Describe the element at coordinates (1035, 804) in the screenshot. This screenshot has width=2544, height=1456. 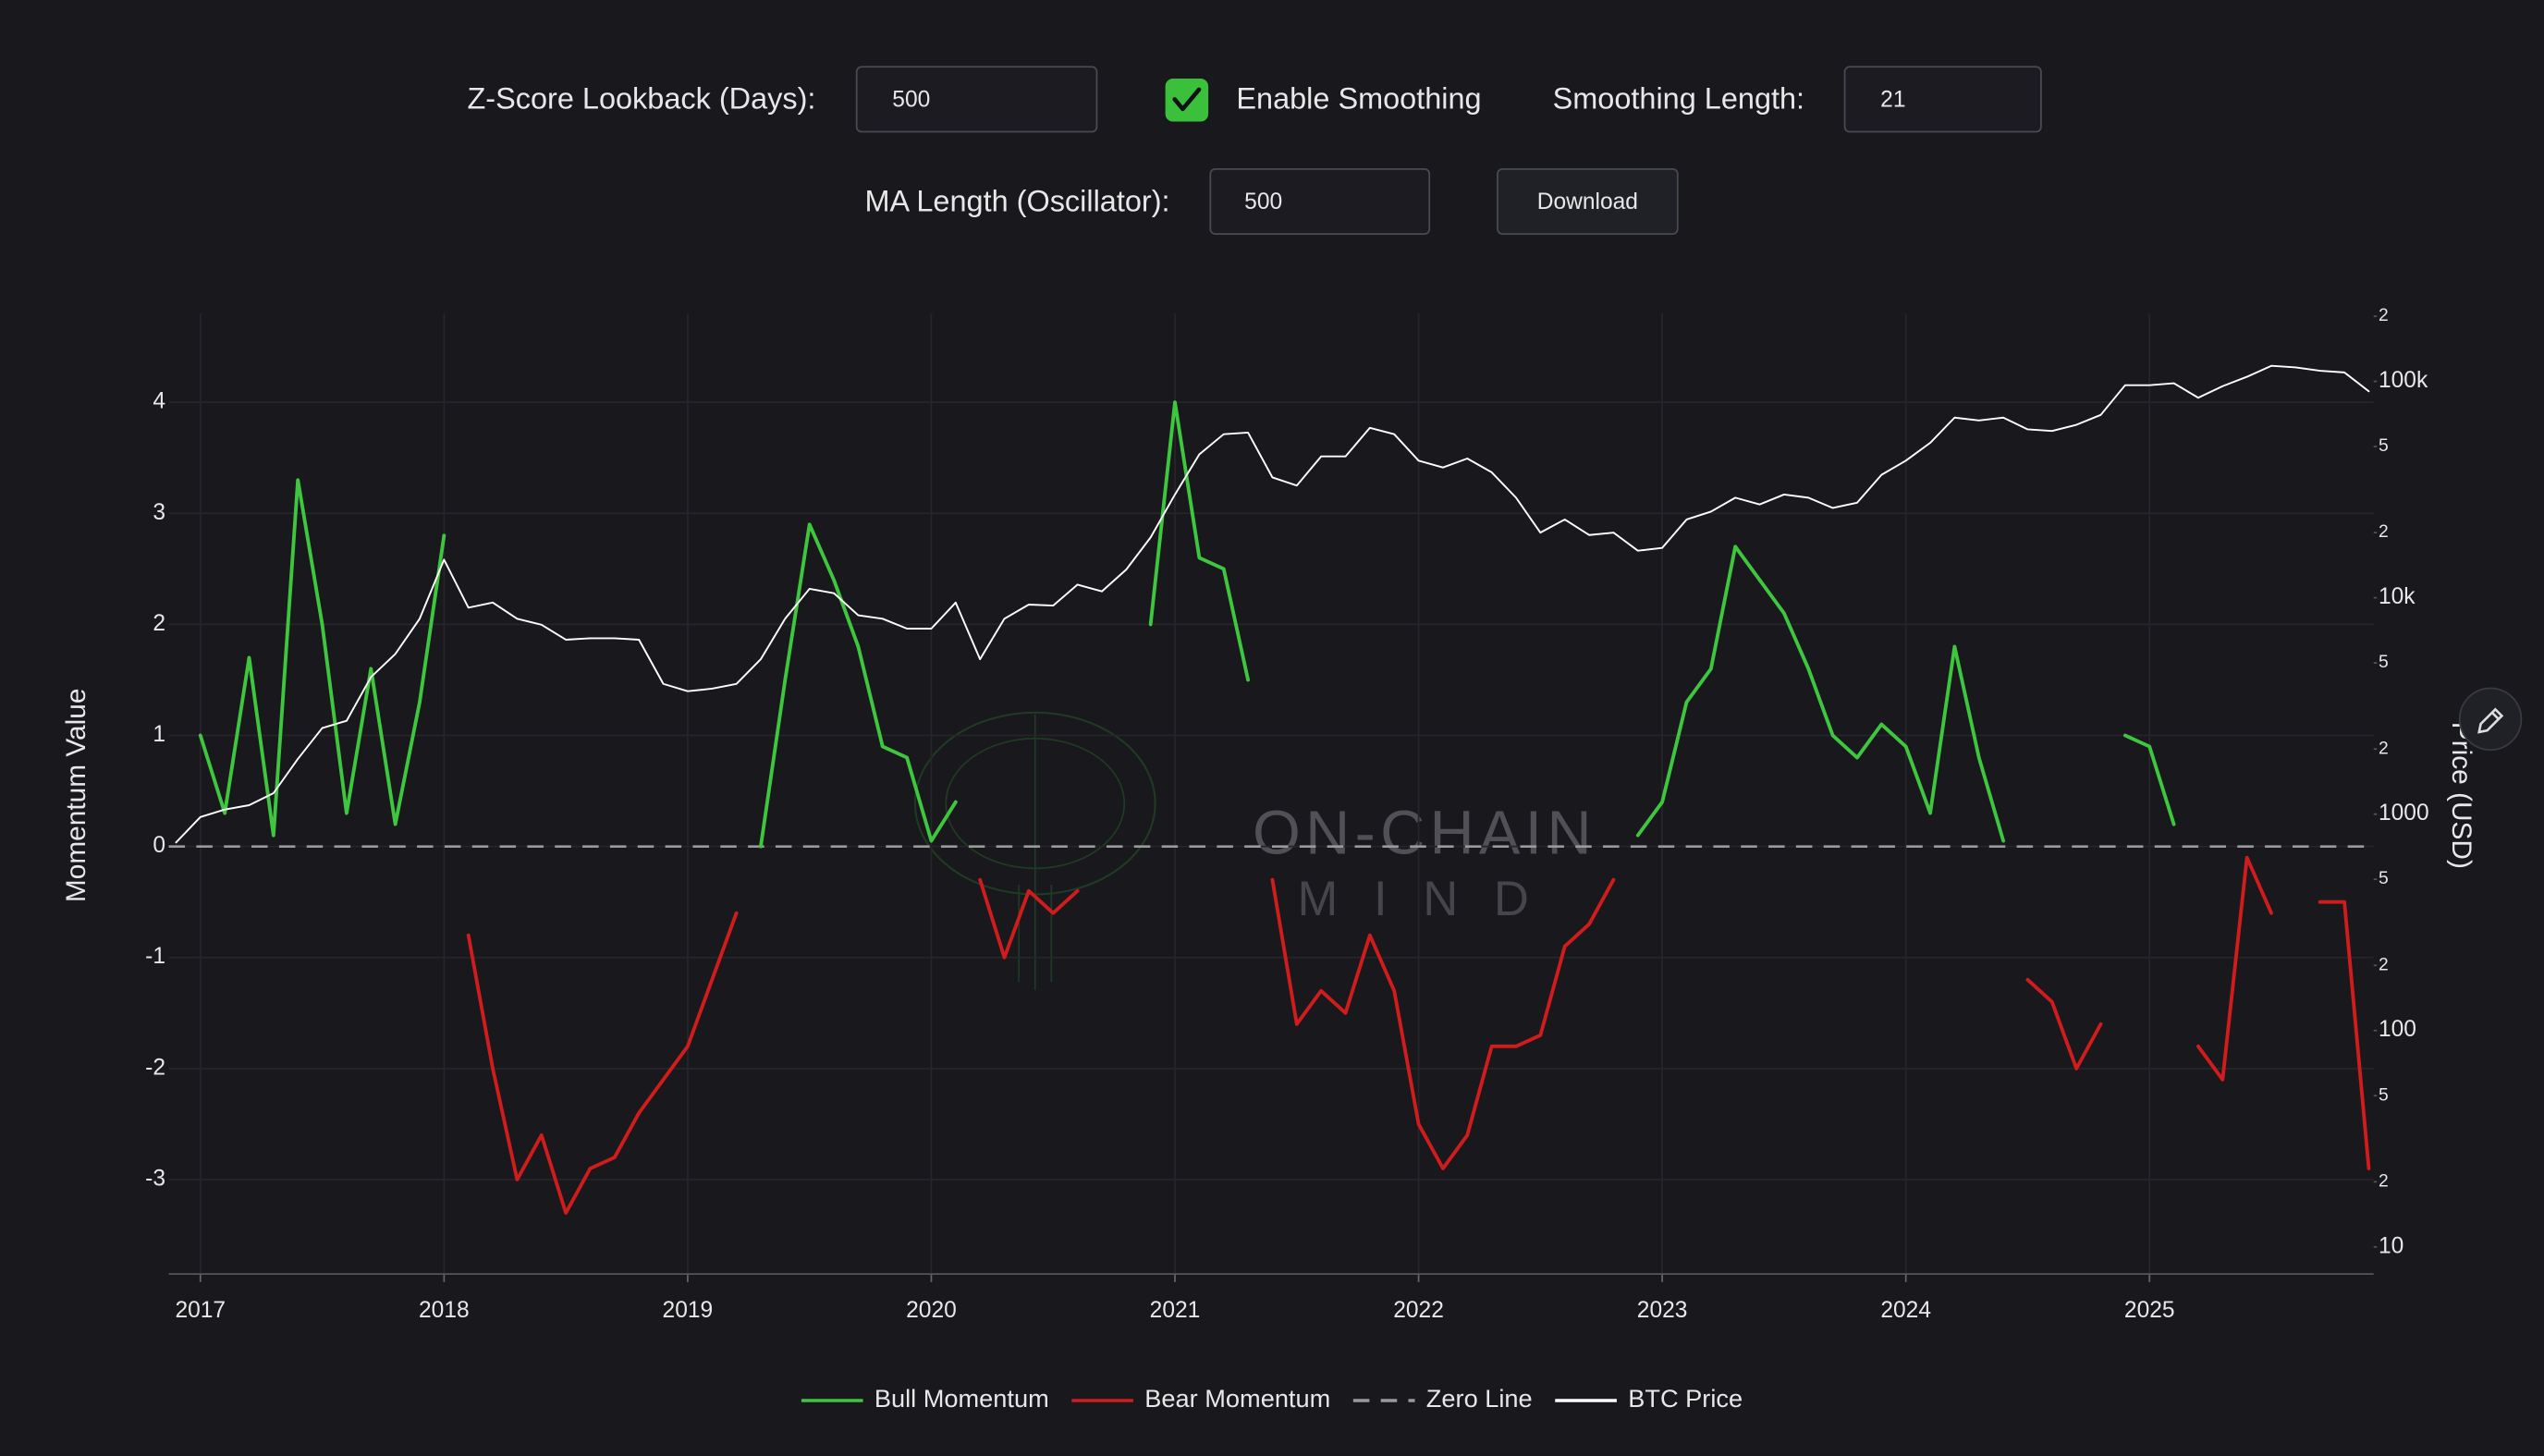
I see `logo-shape` at that location.